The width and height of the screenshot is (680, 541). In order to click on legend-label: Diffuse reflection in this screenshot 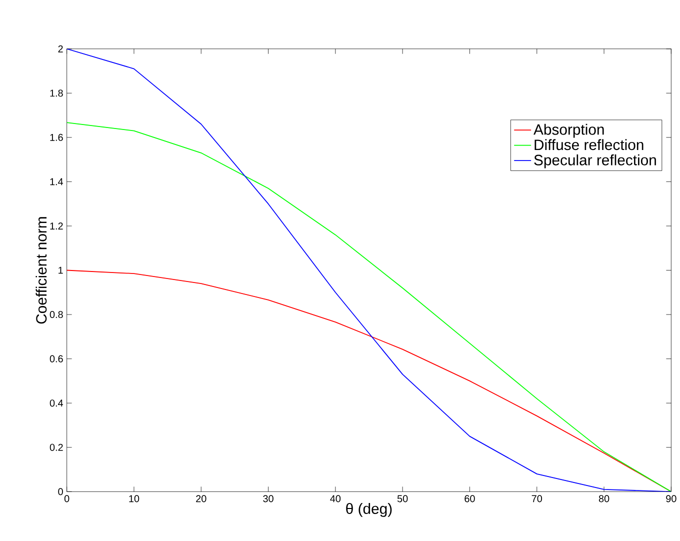, I will do `click(589, 144)`.